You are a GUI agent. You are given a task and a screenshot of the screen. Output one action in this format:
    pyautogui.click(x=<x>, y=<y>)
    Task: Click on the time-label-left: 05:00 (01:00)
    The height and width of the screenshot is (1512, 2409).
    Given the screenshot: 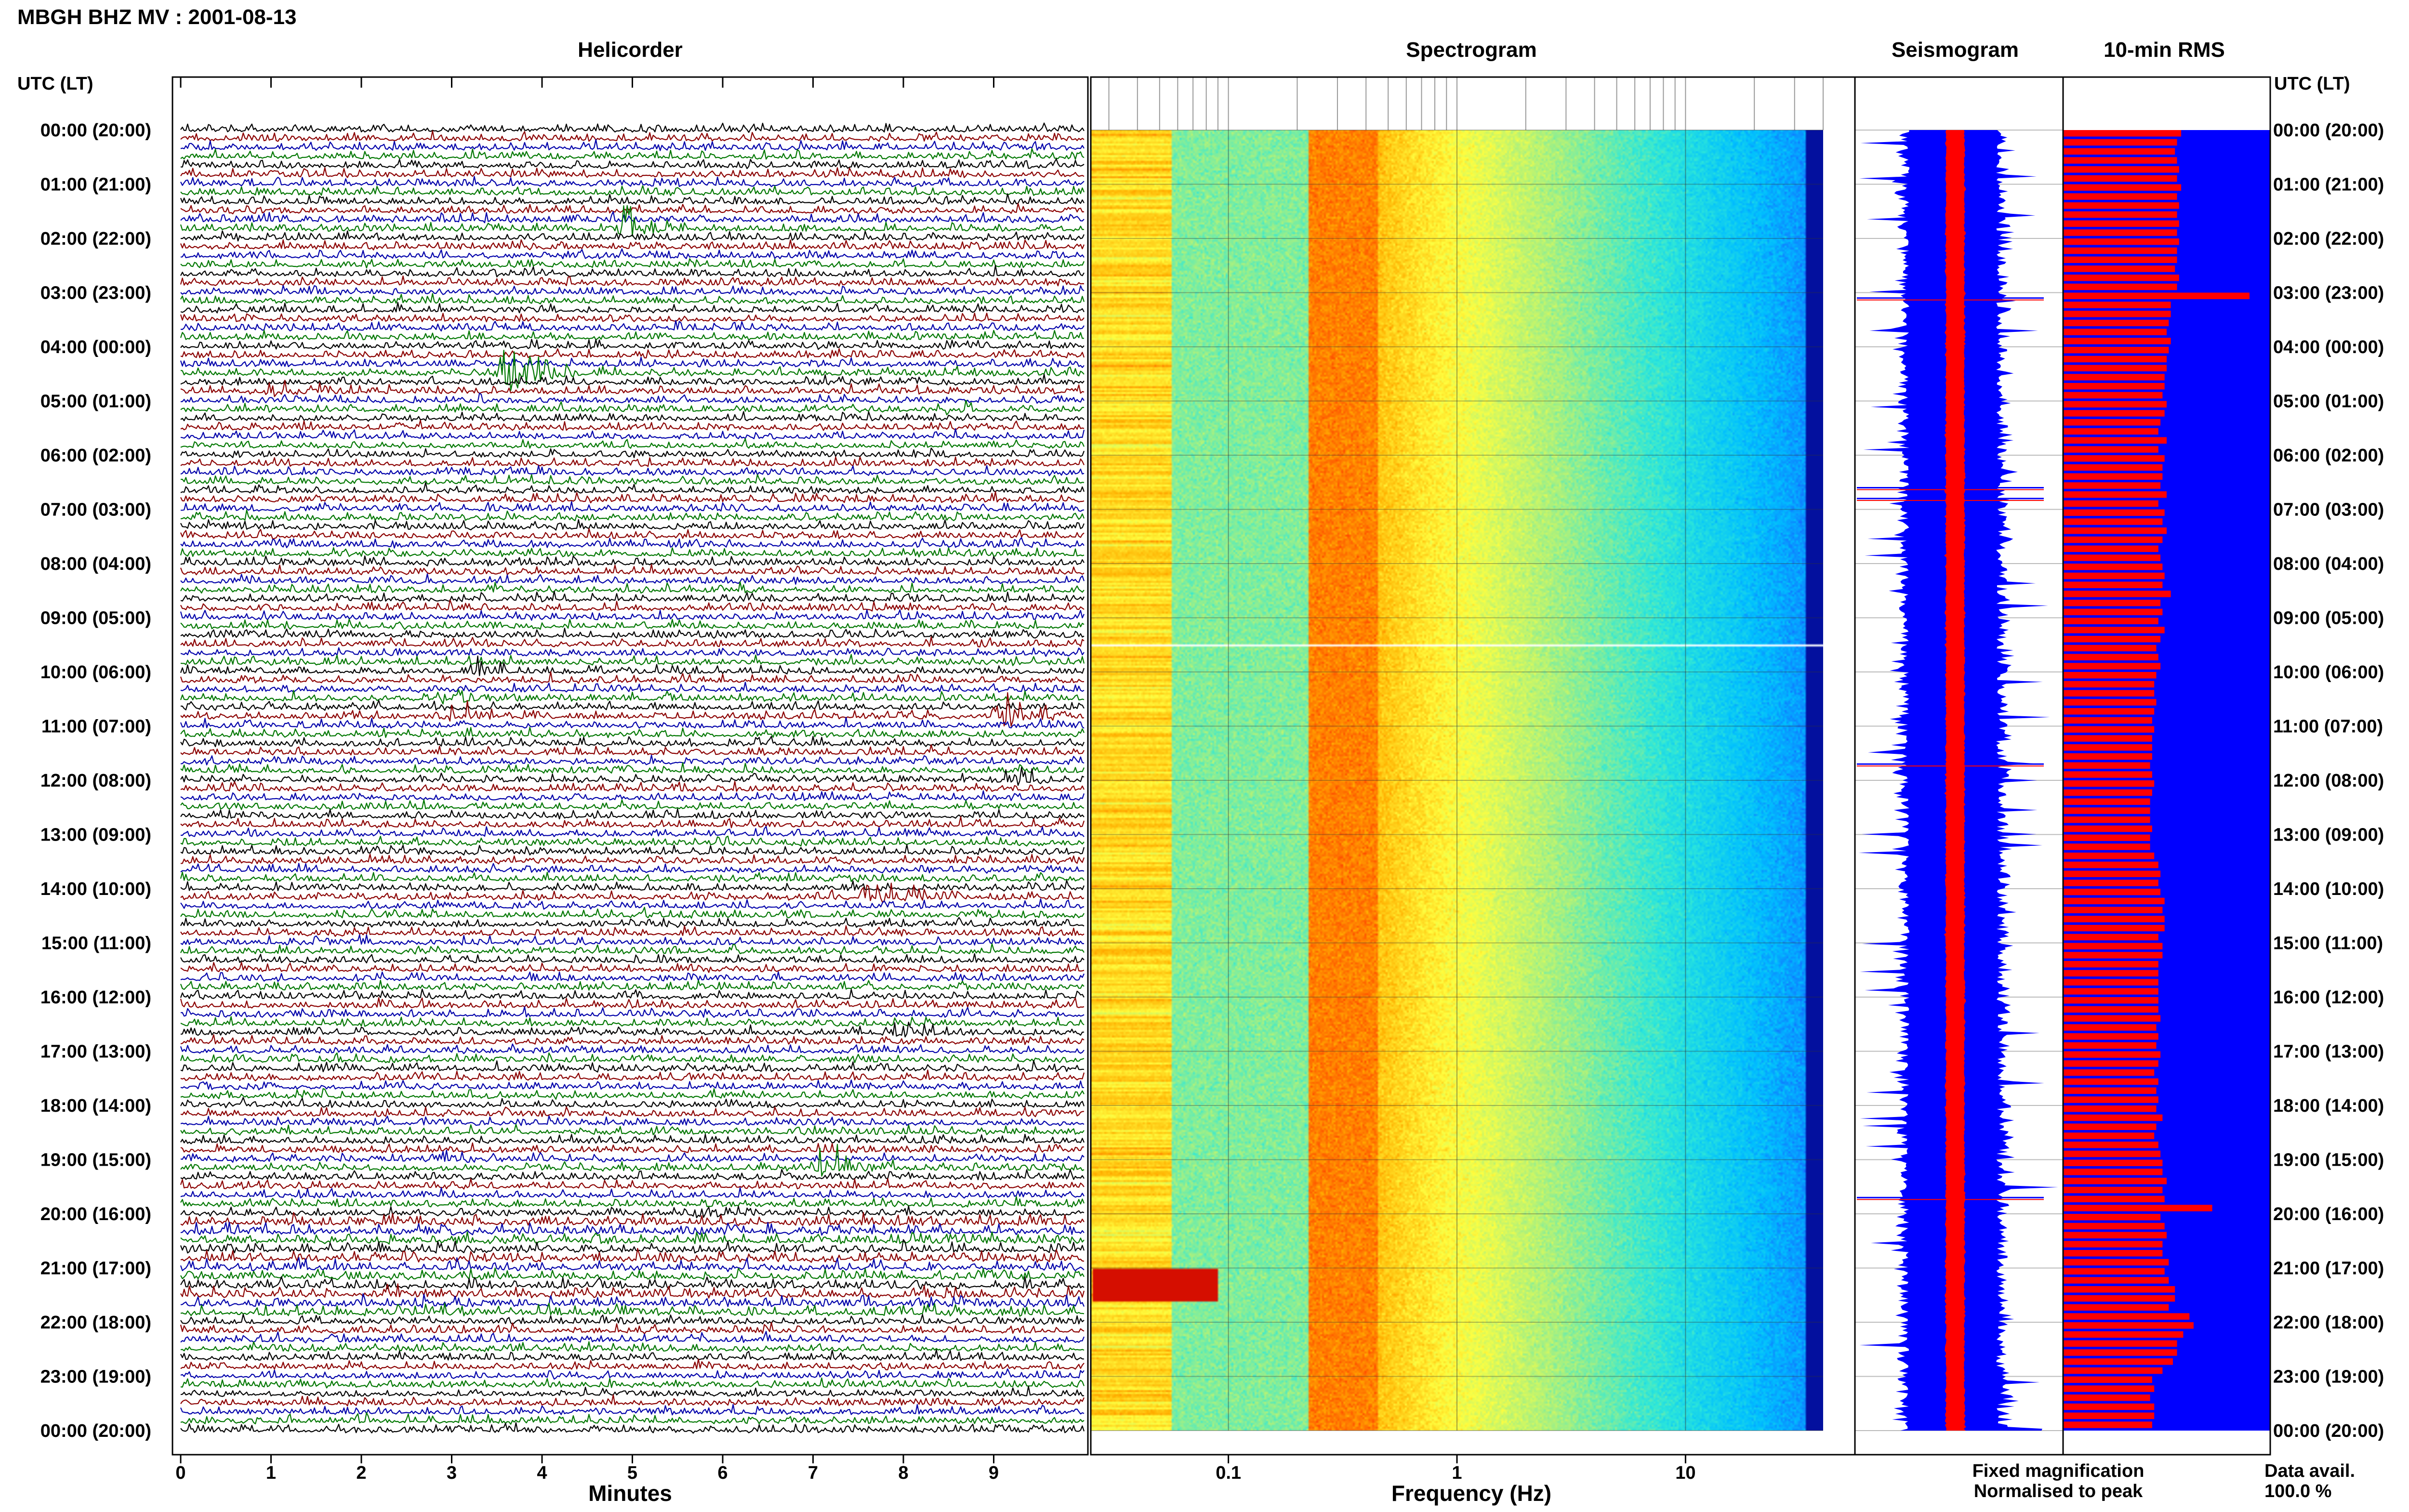 What is the action you would take?
    pyautogui.click(x=95, y=402)
    